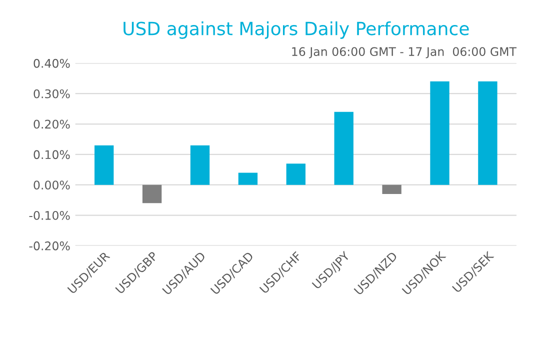  Describe the element at coordinates (52, 63) in the screenshot. I see `y-tick-label: 0.40%` at that location.